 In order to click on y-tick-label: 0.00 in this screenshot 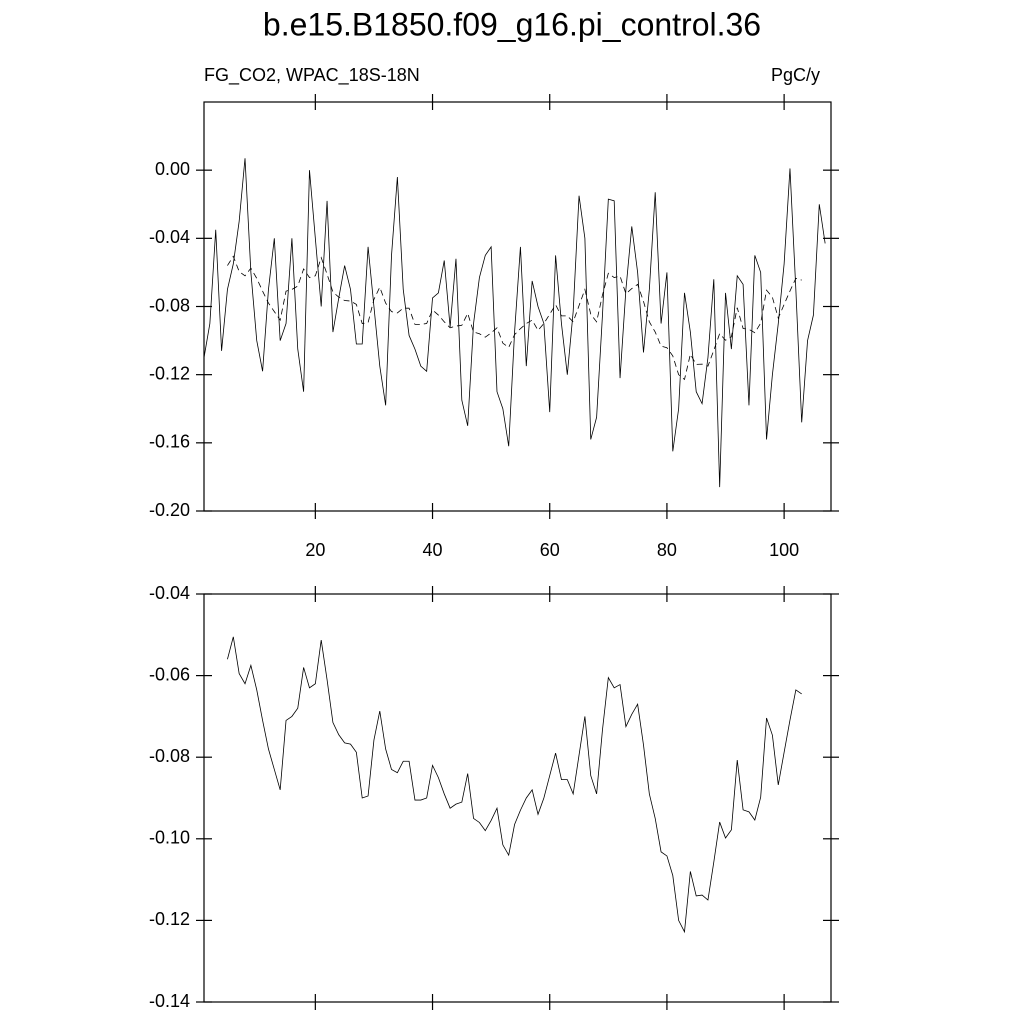, I will do `click(172, 169)`.